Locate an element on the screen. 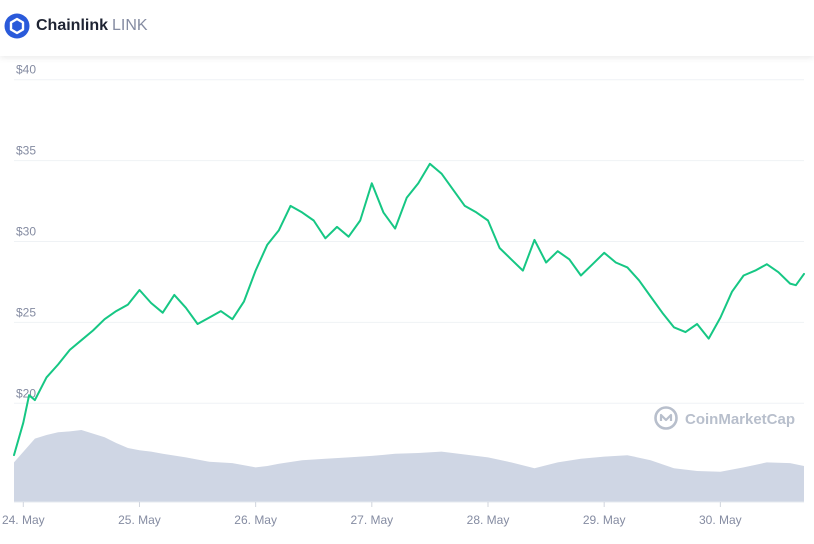 This screenshot has height=544, width=814. chainlink-logo-icon is located at coordinates (17, 26).